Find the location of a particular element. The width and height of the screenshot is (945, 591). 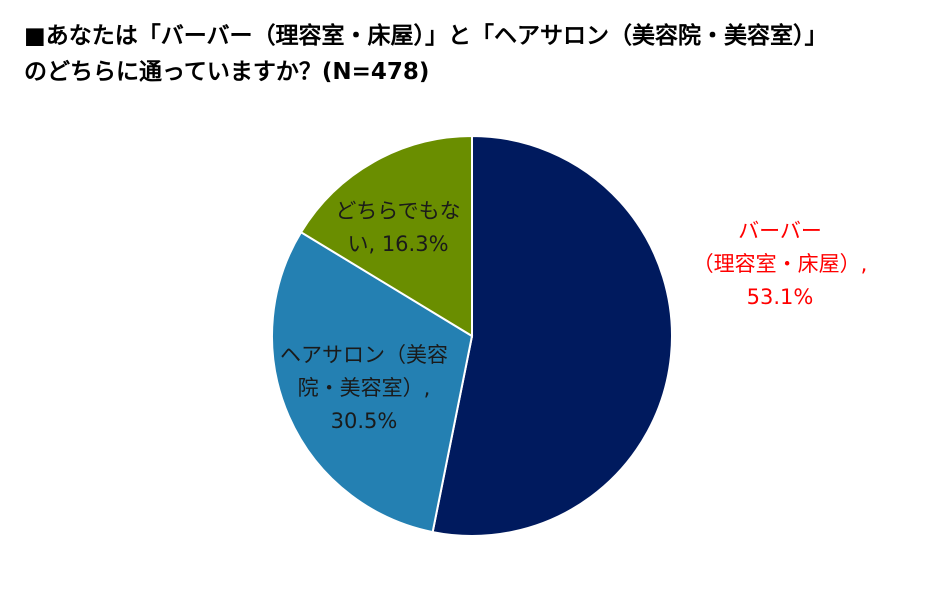

slice-label-3: どちらでもない, 16.3% is located at coordinates (397, 227).